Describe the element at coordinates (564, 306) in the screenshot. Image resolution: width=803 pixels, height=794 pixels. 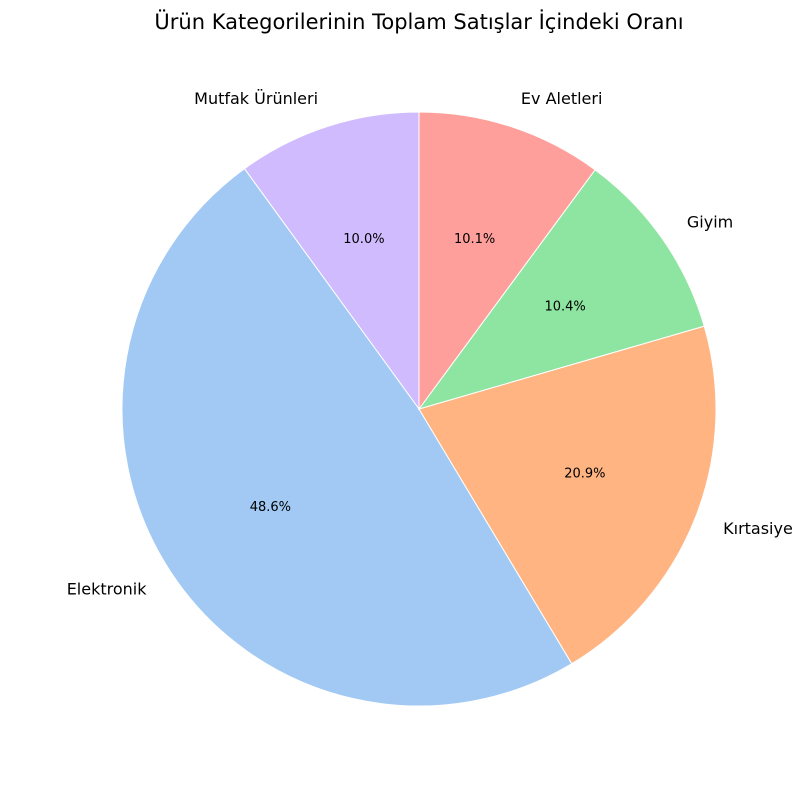
I see `slice-percent-giyim: 10.4%` at that location.